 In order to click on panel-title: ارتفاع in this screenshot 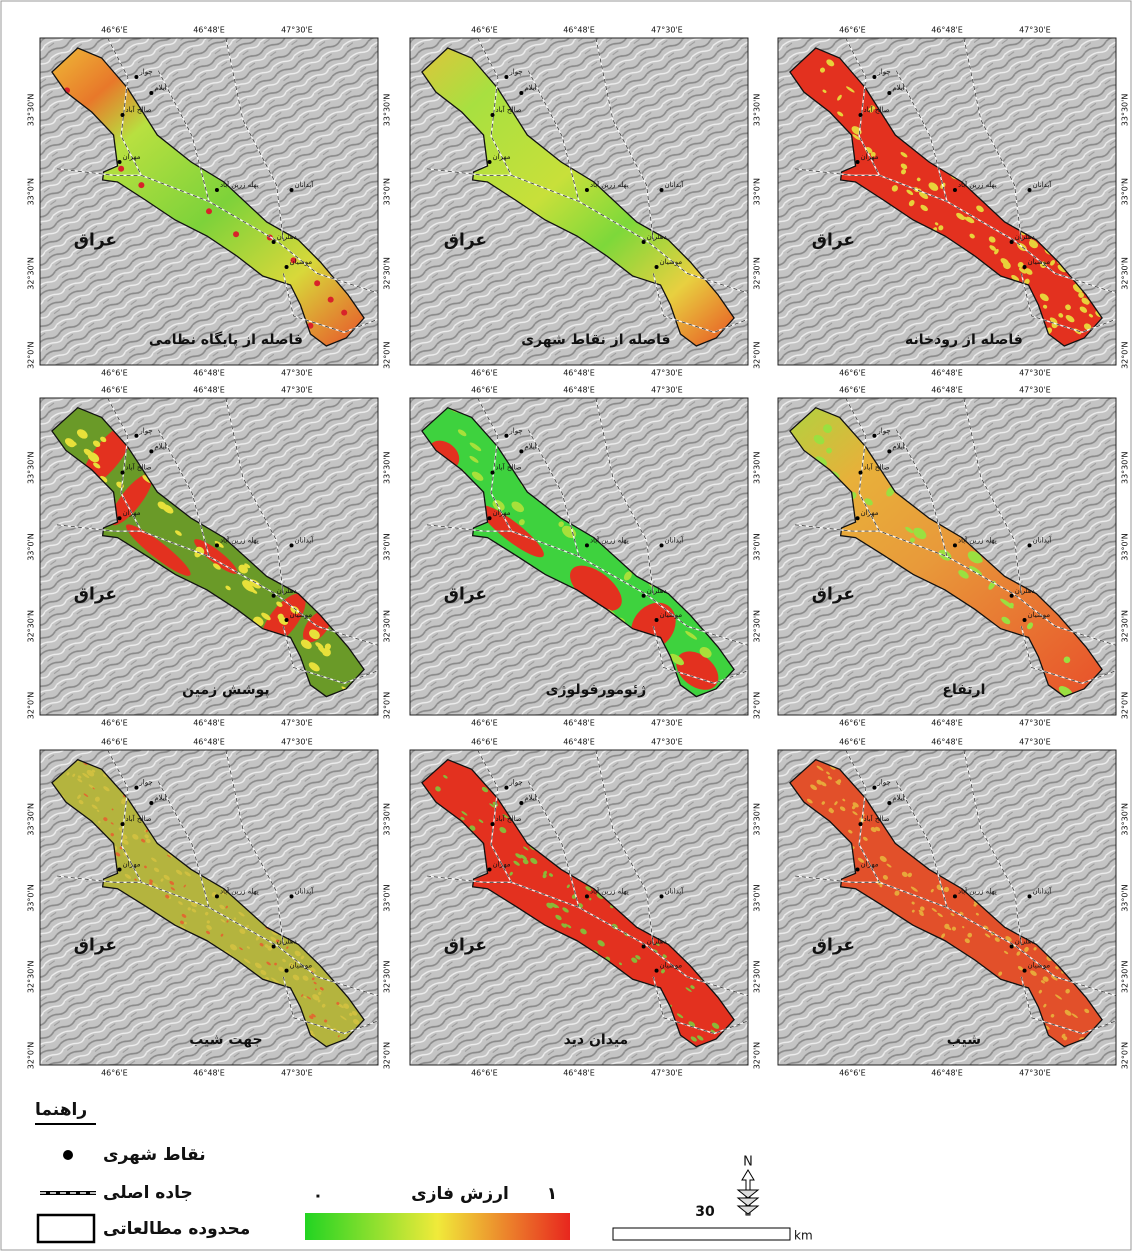, I will do `click(963, 690)`.